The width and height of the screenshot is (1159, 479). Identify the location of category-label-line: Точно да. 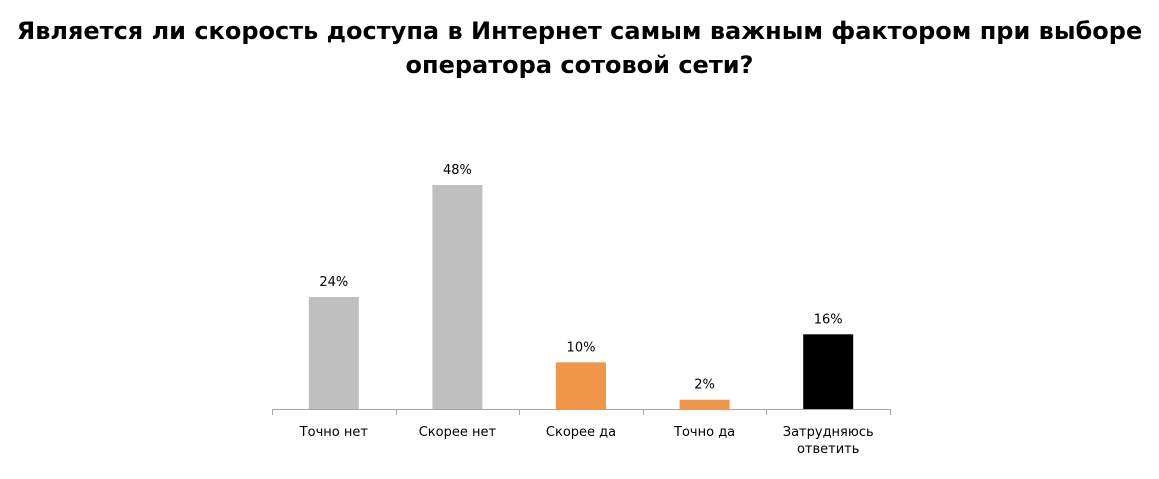
(704, 432).